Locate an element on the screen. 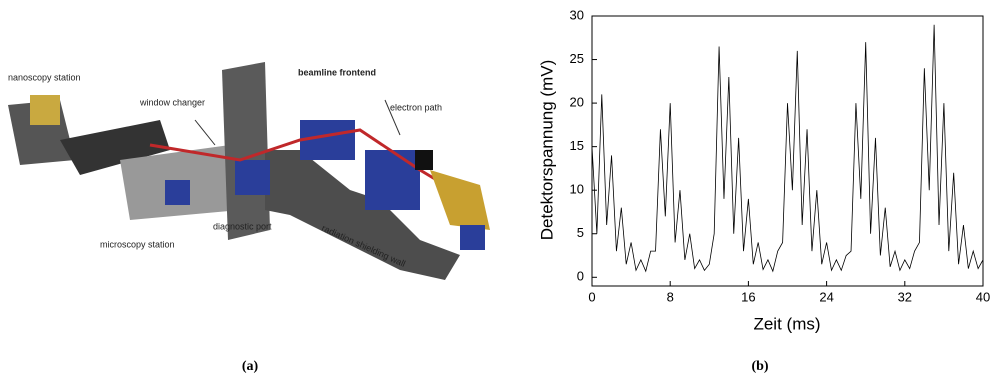  label: window changer is located at coordinates (172, 102).